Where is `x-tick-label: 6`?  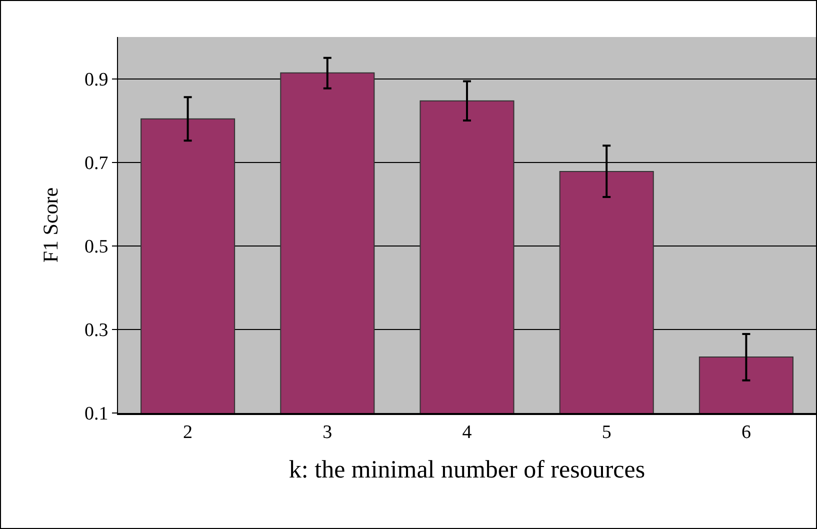 x-tick-label: 6 is located at coordinates (746, 432).